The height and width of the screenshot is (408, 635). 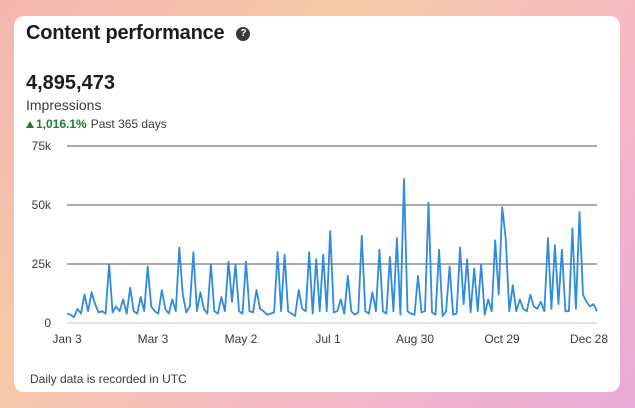 I want to click on header: Content performance ?, so click(x=138, y=33).